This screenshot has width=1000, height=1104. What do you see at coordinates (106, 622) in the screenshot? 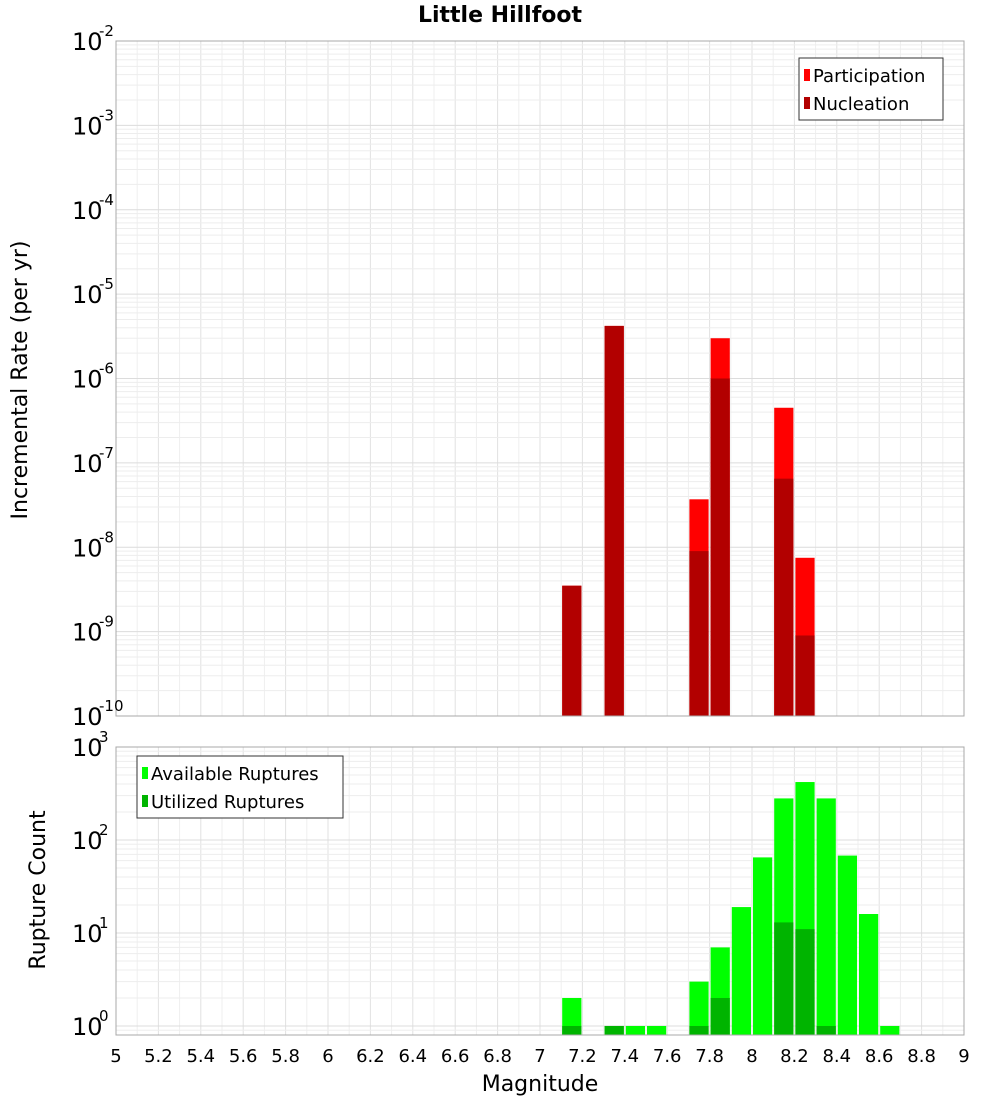
I see `top-y-tick-exponent: -9` at bounding box center [106, 622].